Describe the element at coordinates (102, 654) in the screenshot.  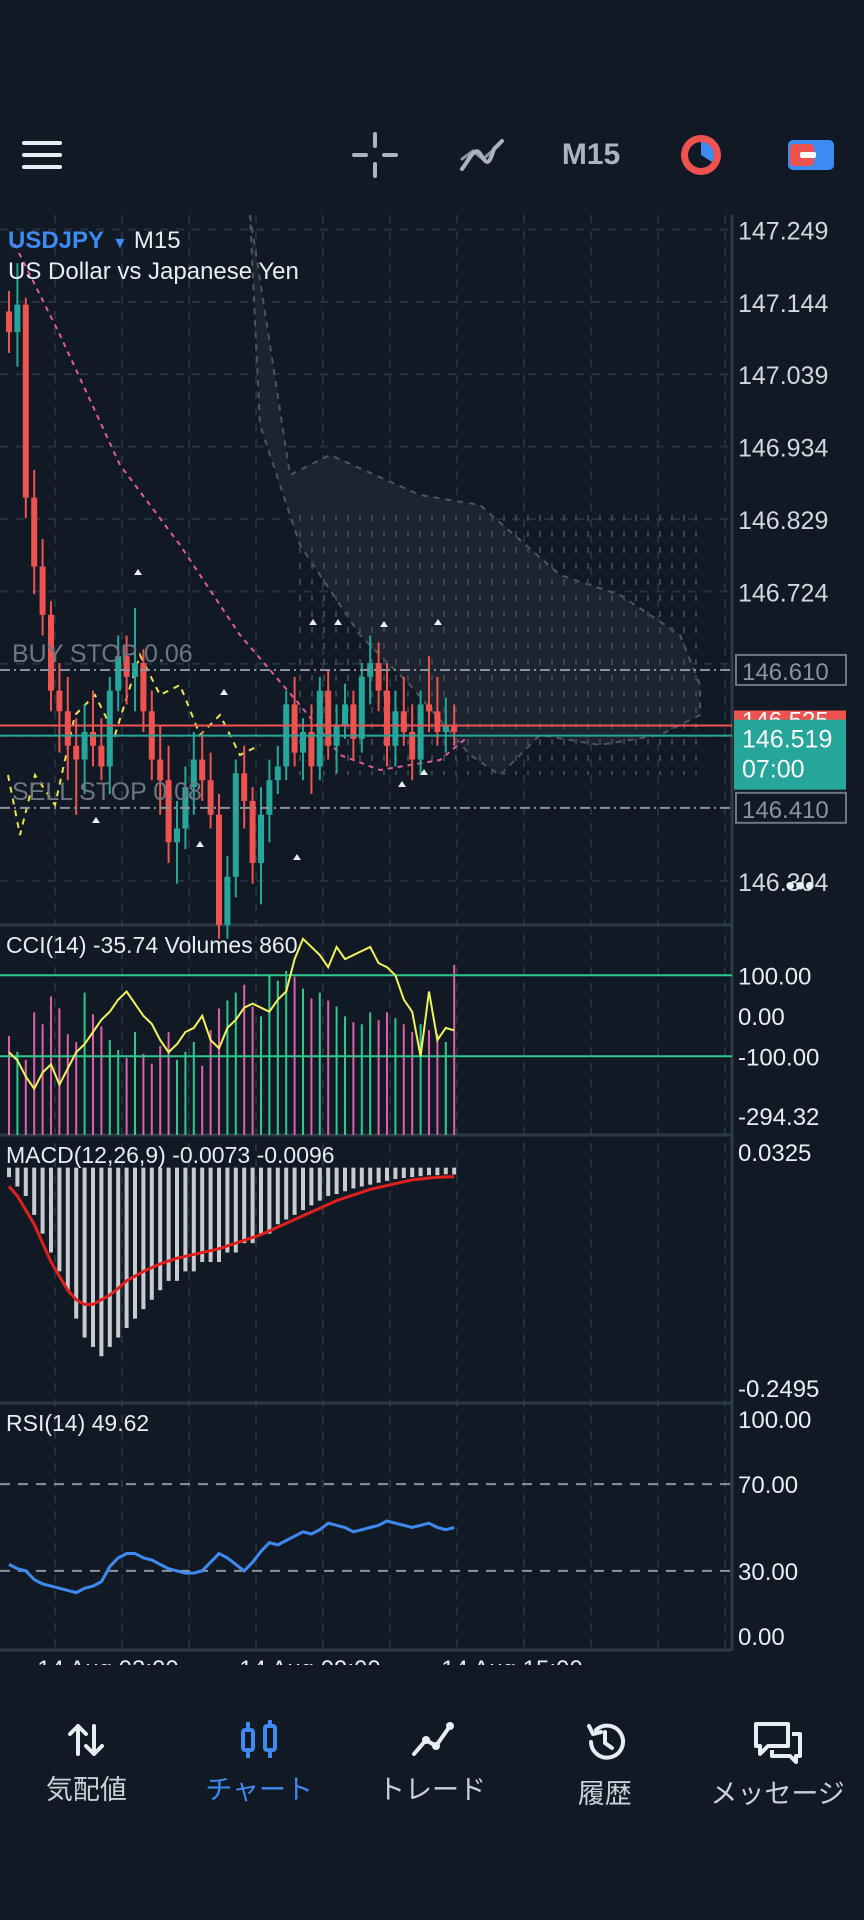
I see `buy-stop-label: BUY STOP 0.06` at that location.